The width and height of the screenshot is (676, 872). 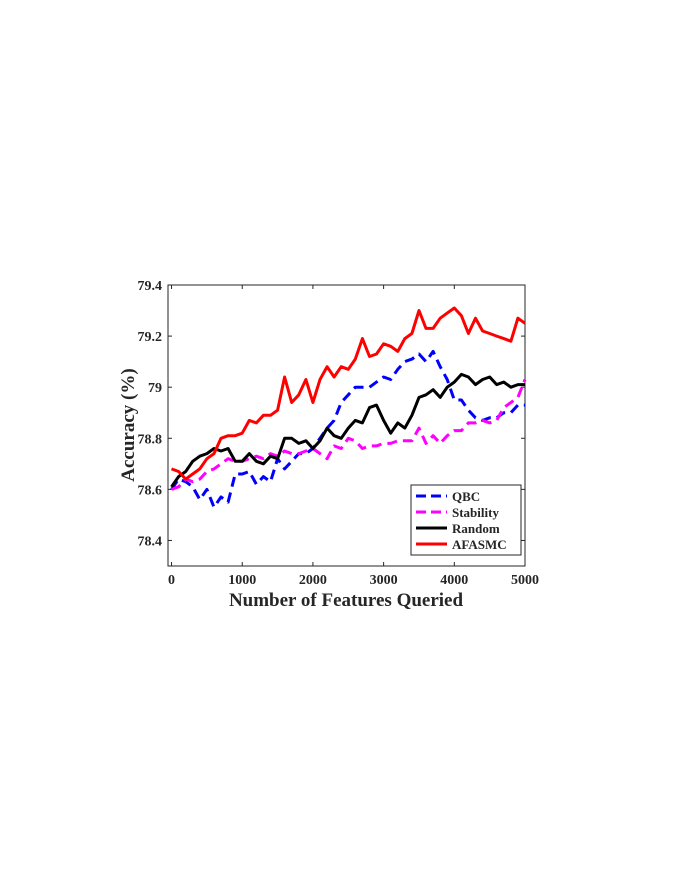 I want to click on y-tick-label: 78.6, so click(x=150, y=490).